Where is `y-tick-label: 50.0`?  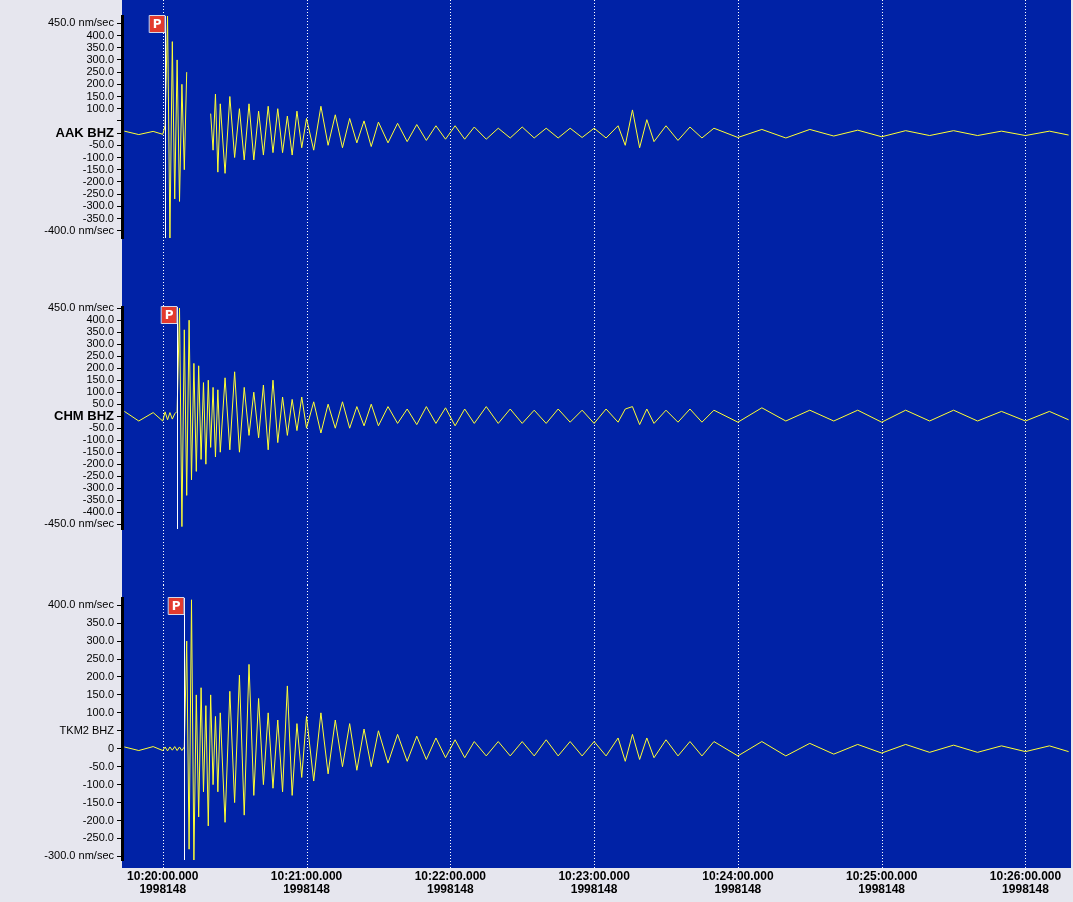
y-tick-label: 50.0 is located at coordinates (103, 403).